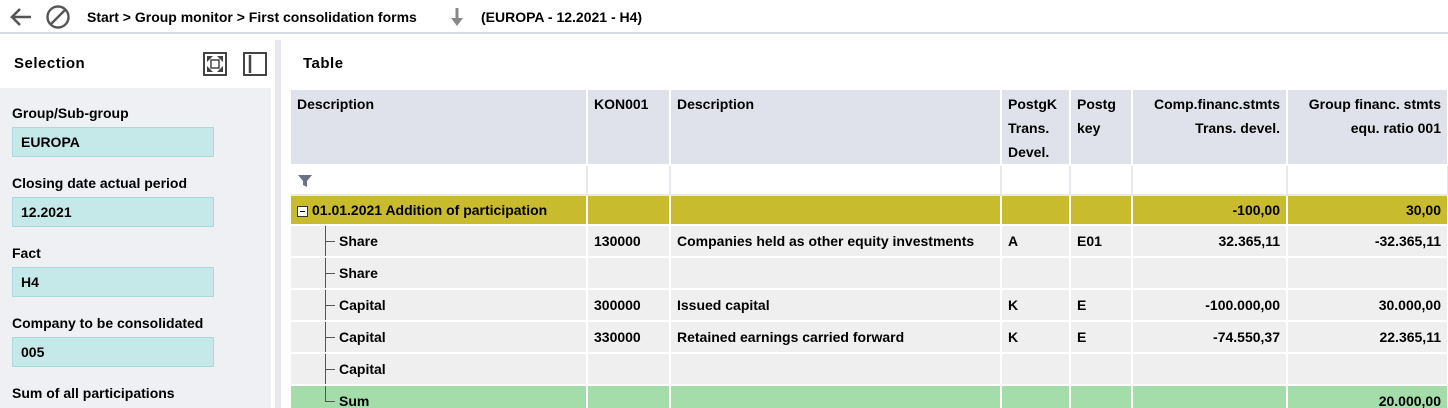 The height and width of the screenshot is (408, 1448). What do you see at coordinates (1367, 128) in the screenshot?
I see `col-header-group-financ: Group financ. stmts equ. ratio 001` at bounding box center [1367, 128].